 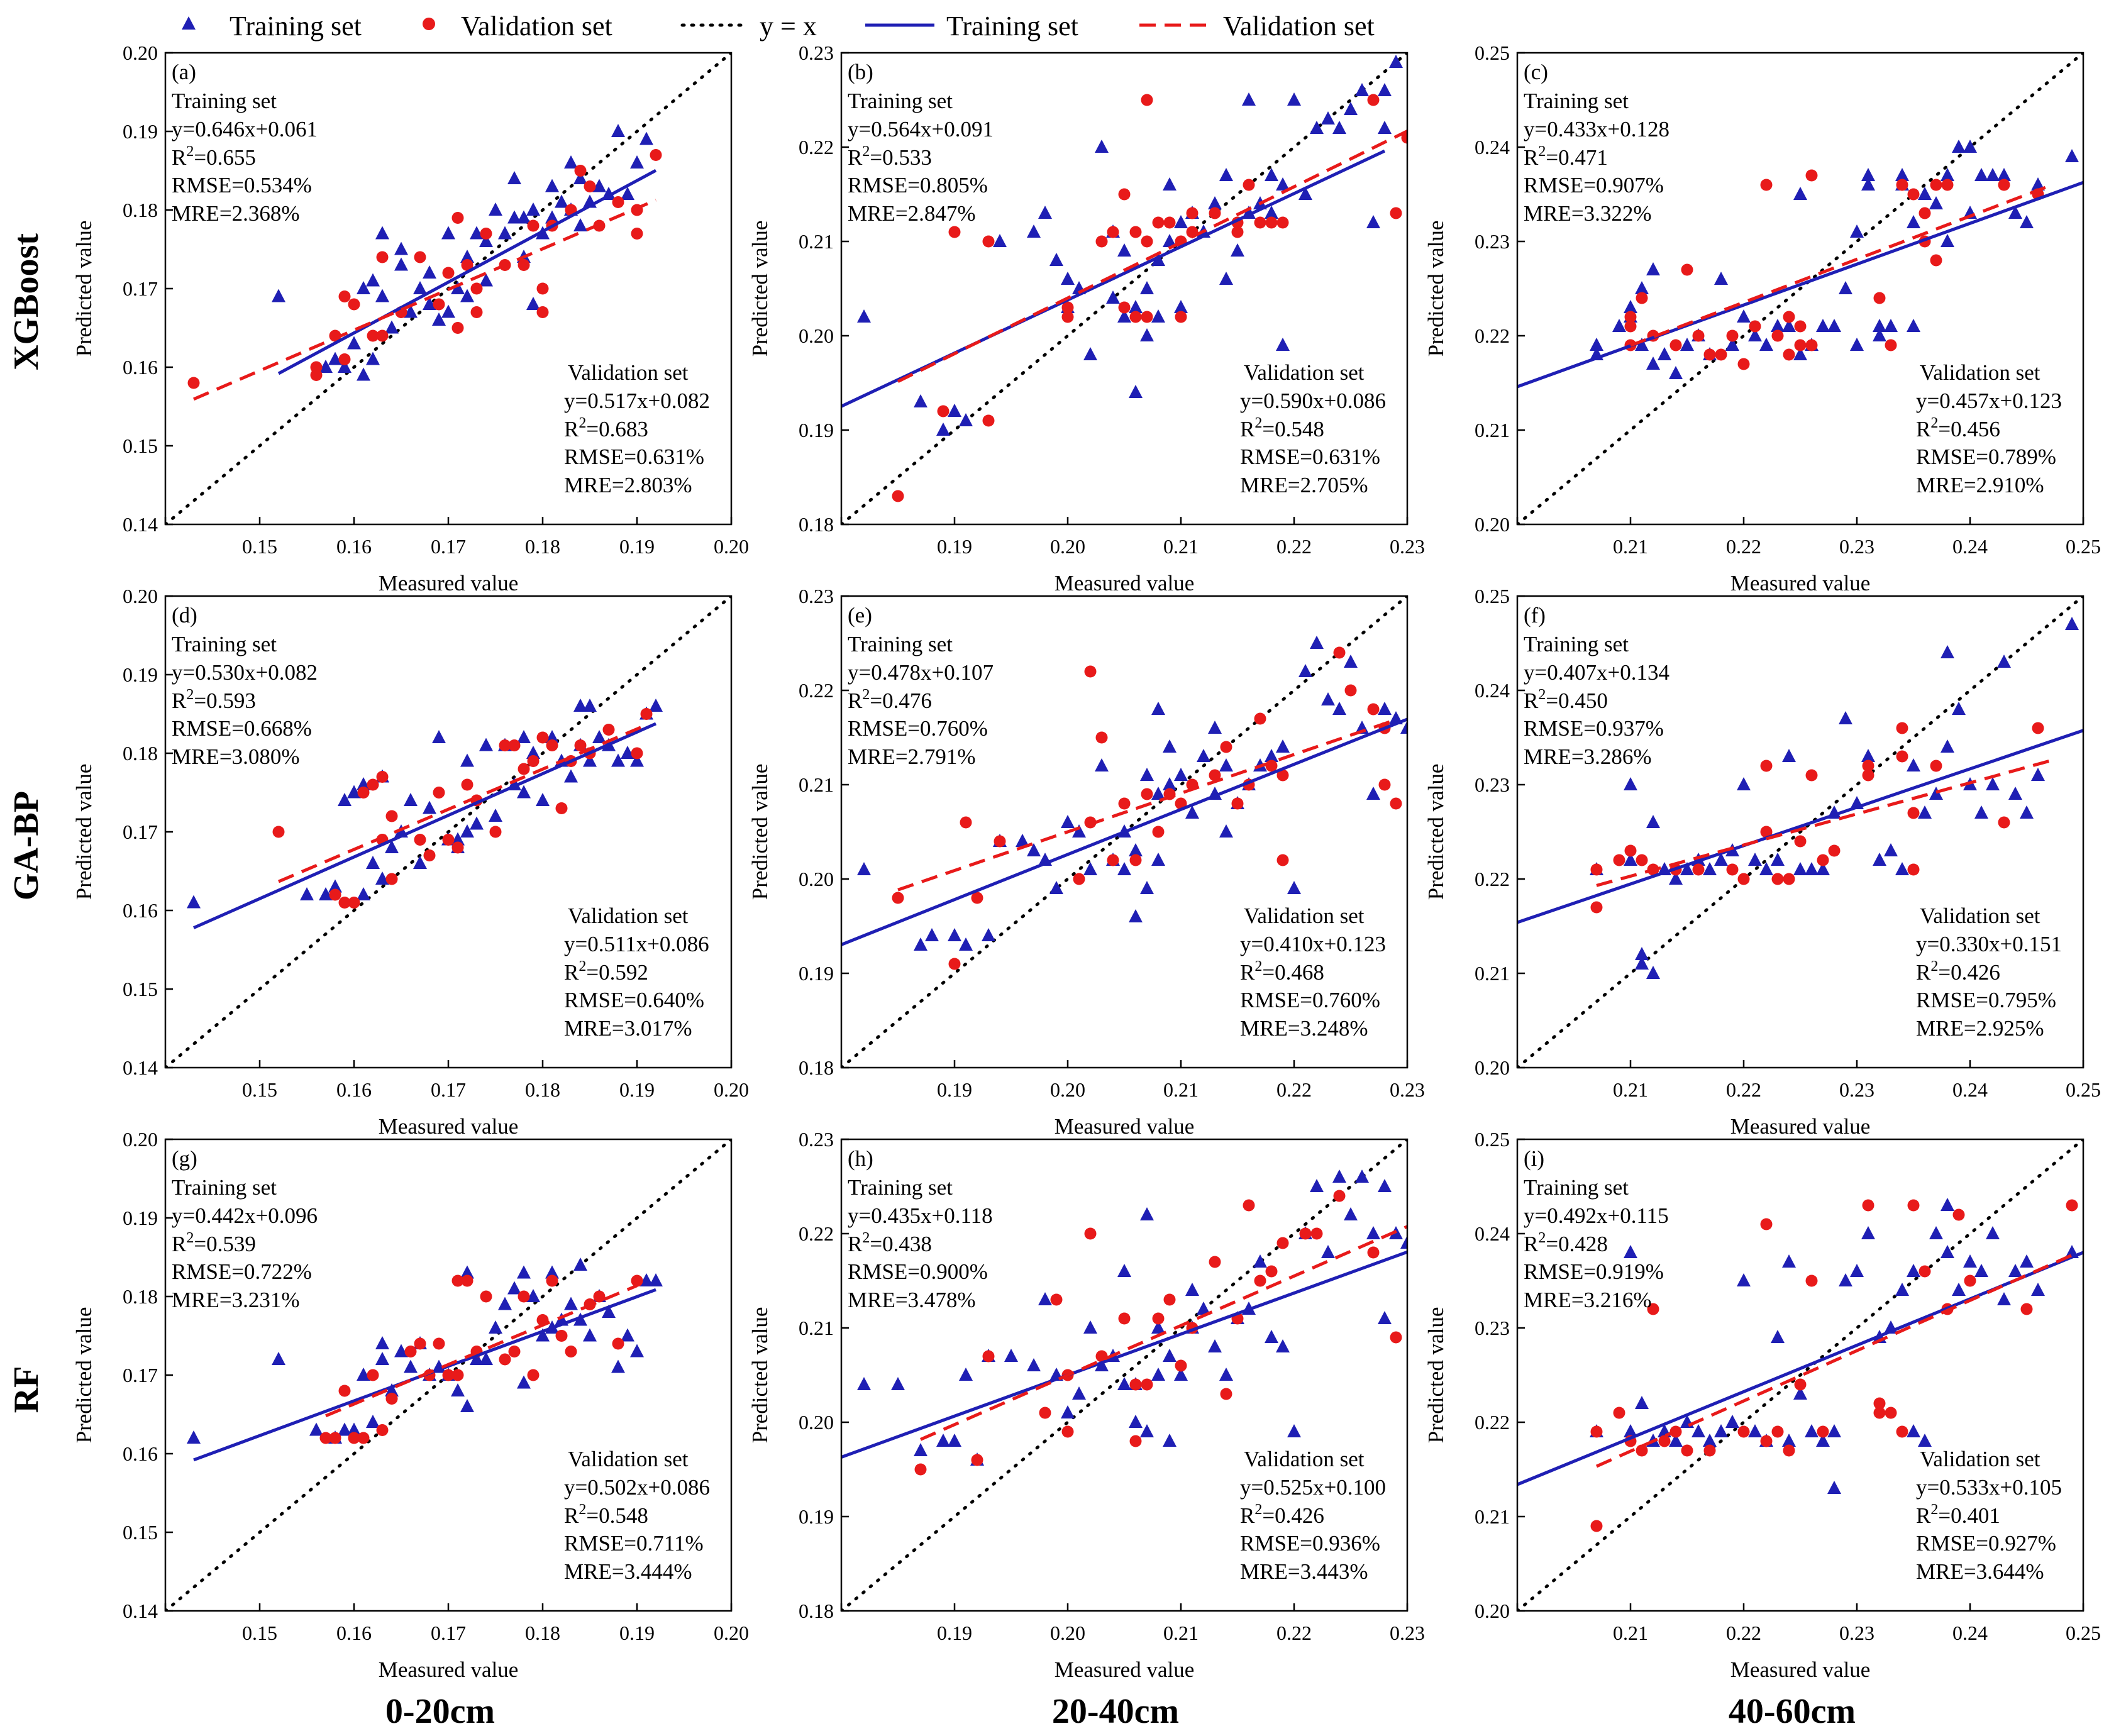 What do you see at coordinates (731, 1633) in the screenshot?
I see `x-tick-label: 0.20` at bounding box center [731, 1633].